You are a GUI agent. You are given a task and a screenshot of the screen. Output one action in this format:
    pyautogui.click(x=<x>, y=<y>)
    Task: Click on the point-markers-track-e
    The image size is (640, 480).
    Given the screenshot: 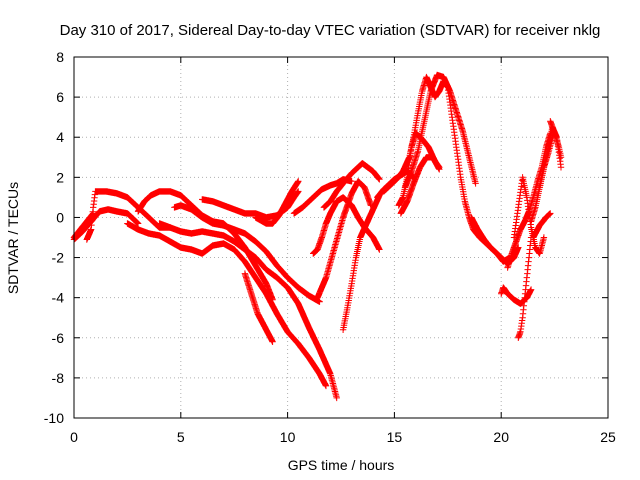 What is the action you would take?
    pyautogui.click(x=258, y=307)
    